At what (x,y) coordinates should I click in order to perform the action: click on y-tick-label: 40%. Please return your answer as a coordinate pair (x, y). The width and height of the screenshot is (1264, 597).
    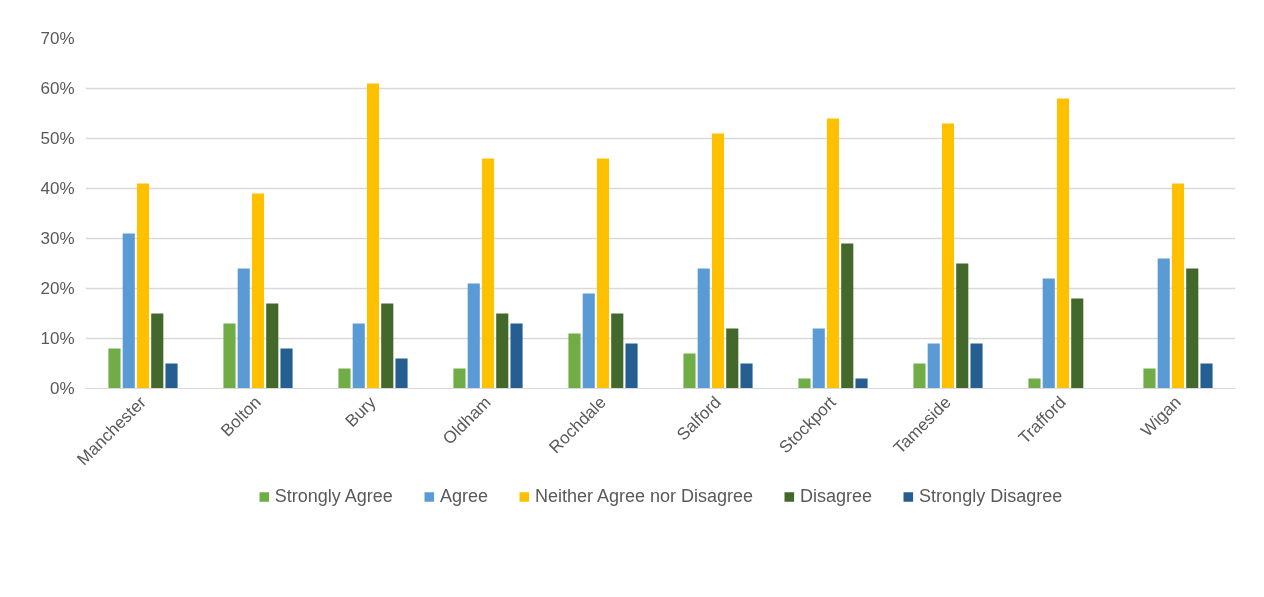
    Looking at the image, I should click on (57, 188).